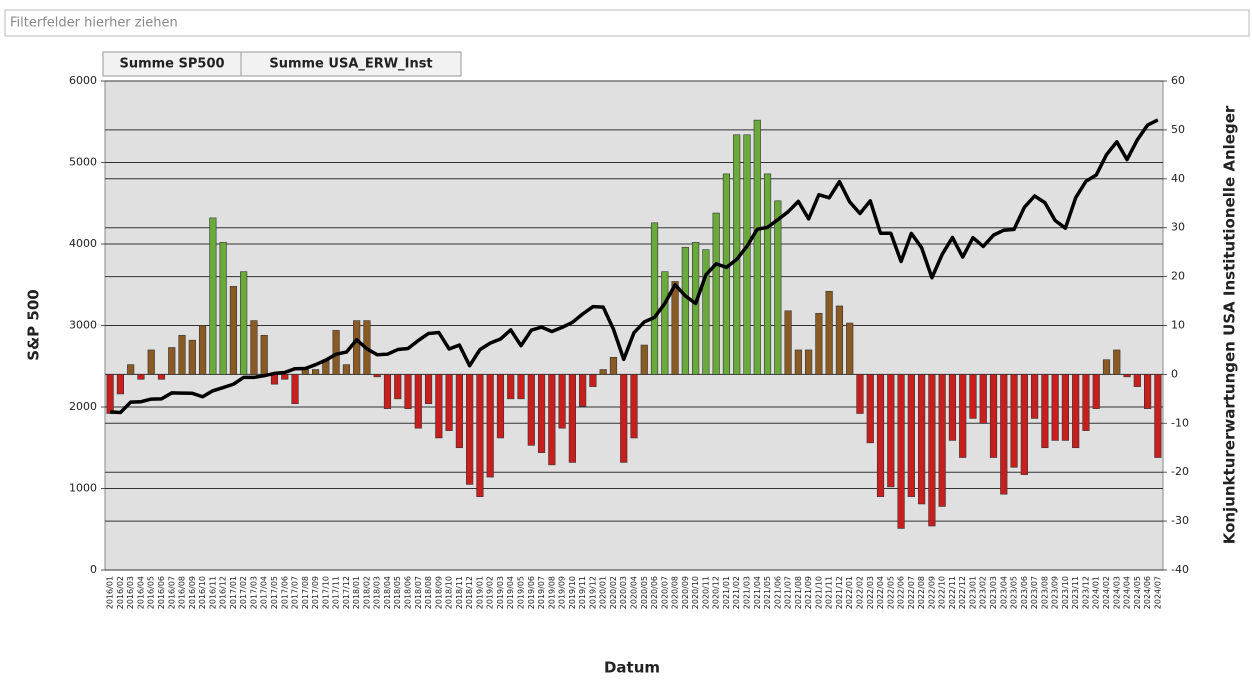  Describe the element at coordinates (1147, 592) in the screenshot. I see `x-tick-label: 2024/06` at that location.